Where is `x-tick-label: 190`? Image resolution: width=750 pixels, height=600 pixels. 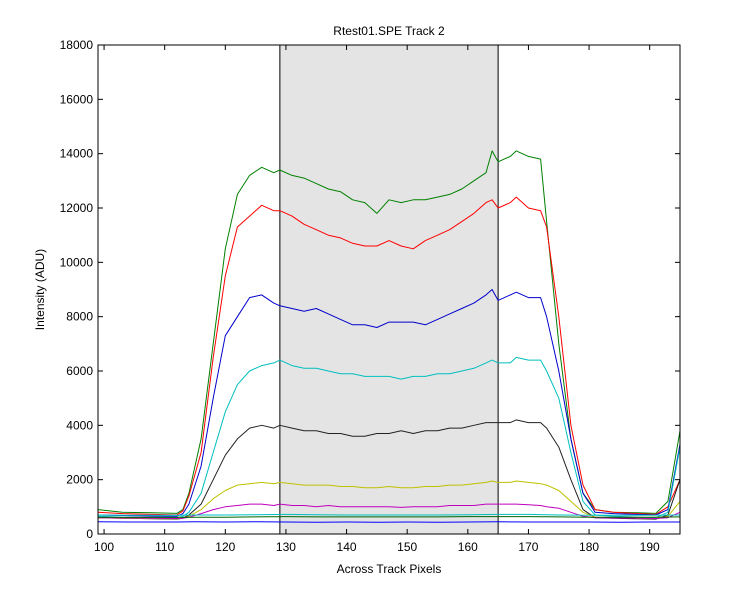
x-tick-label: 190 is located at coordinates (650, 547).